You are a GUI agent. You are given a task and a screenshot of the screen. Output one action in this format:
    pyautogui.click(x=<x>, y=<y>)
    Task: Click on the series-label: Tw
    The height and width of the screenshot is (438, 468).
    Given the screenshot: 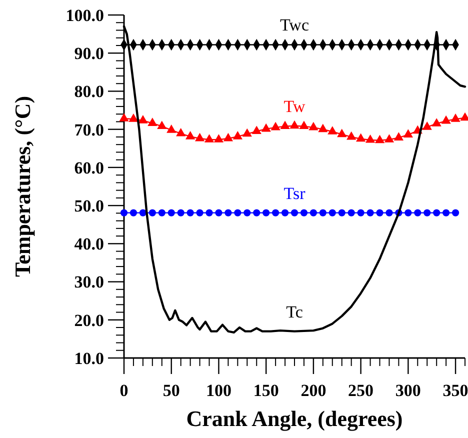 What is the action you would take?
    pyautogui.click(x=295, y=106)
    